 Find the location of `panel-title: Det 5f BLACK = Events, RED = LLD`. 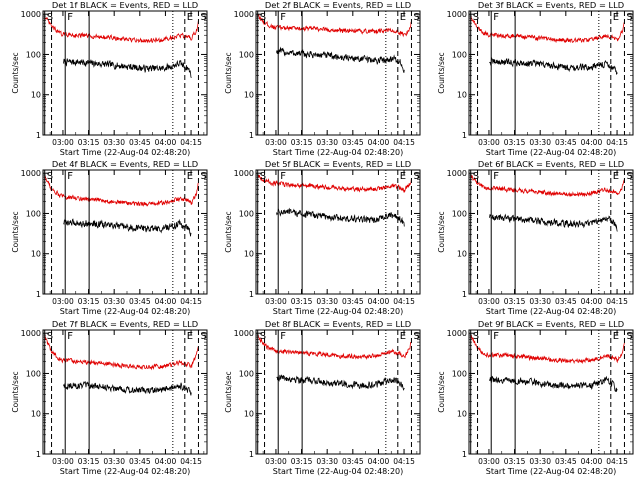

panel-title: Det 5f BLACK = Events, RED = LLD is located at coordinates (338, 164).